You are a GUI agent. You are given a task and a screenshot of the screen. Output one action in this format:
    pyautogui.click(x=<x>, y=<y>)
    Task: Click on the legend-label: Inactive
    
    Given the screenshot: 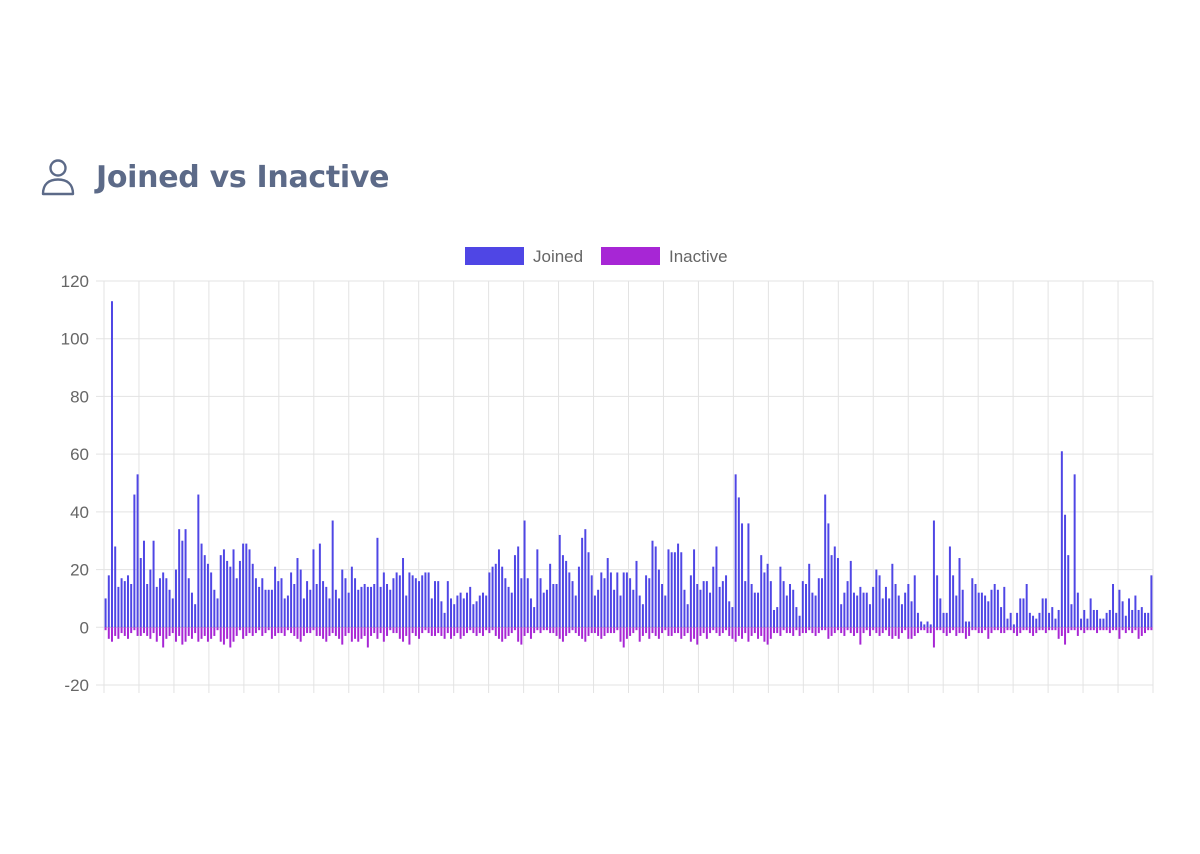 What is the action you would take?
    pyautogui.click(x=698, y=256)
    